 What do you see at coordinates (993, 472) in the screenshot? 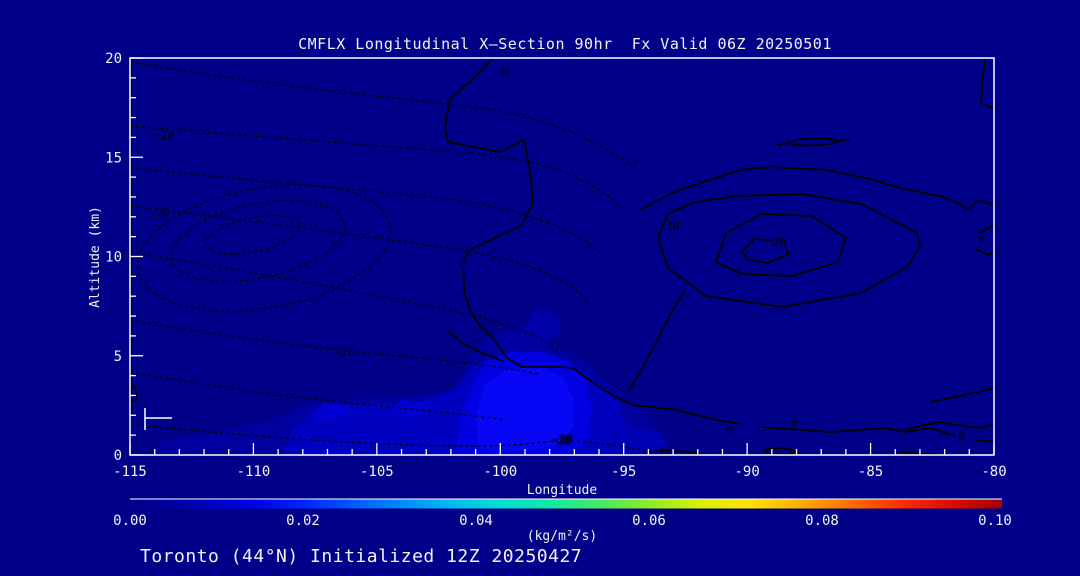
I see `x-tick-label: -80` at bounding box center [993, 472].